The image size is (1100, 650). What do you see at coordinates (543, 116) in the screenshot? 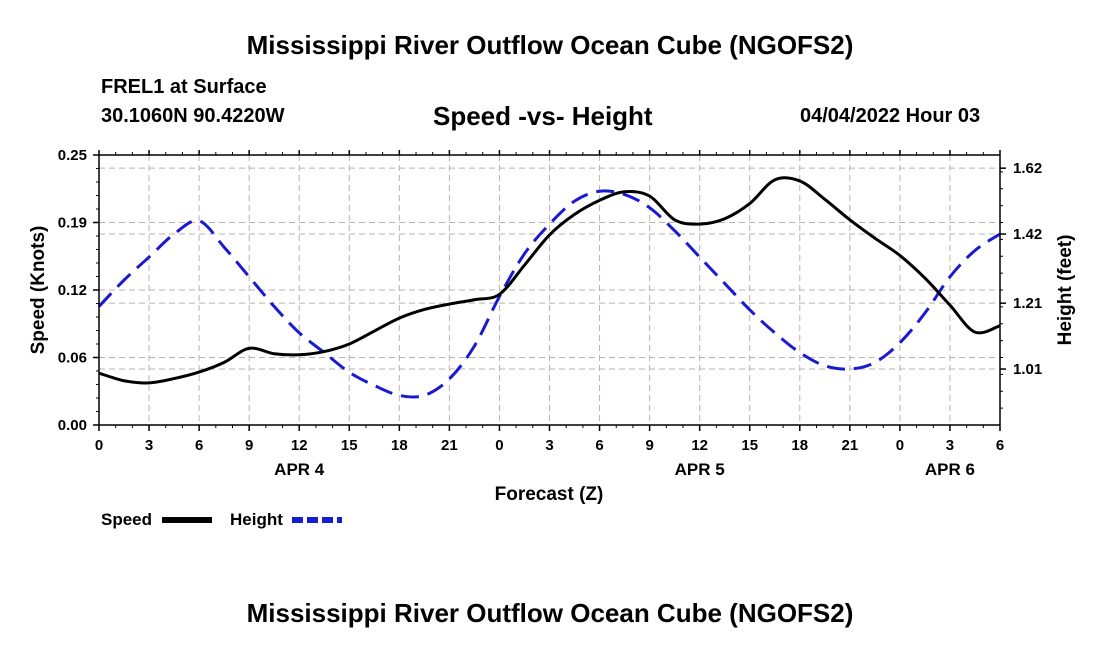
I see `chart-subtitle: Speed -vs- Height` at bounding box center [543, 116].